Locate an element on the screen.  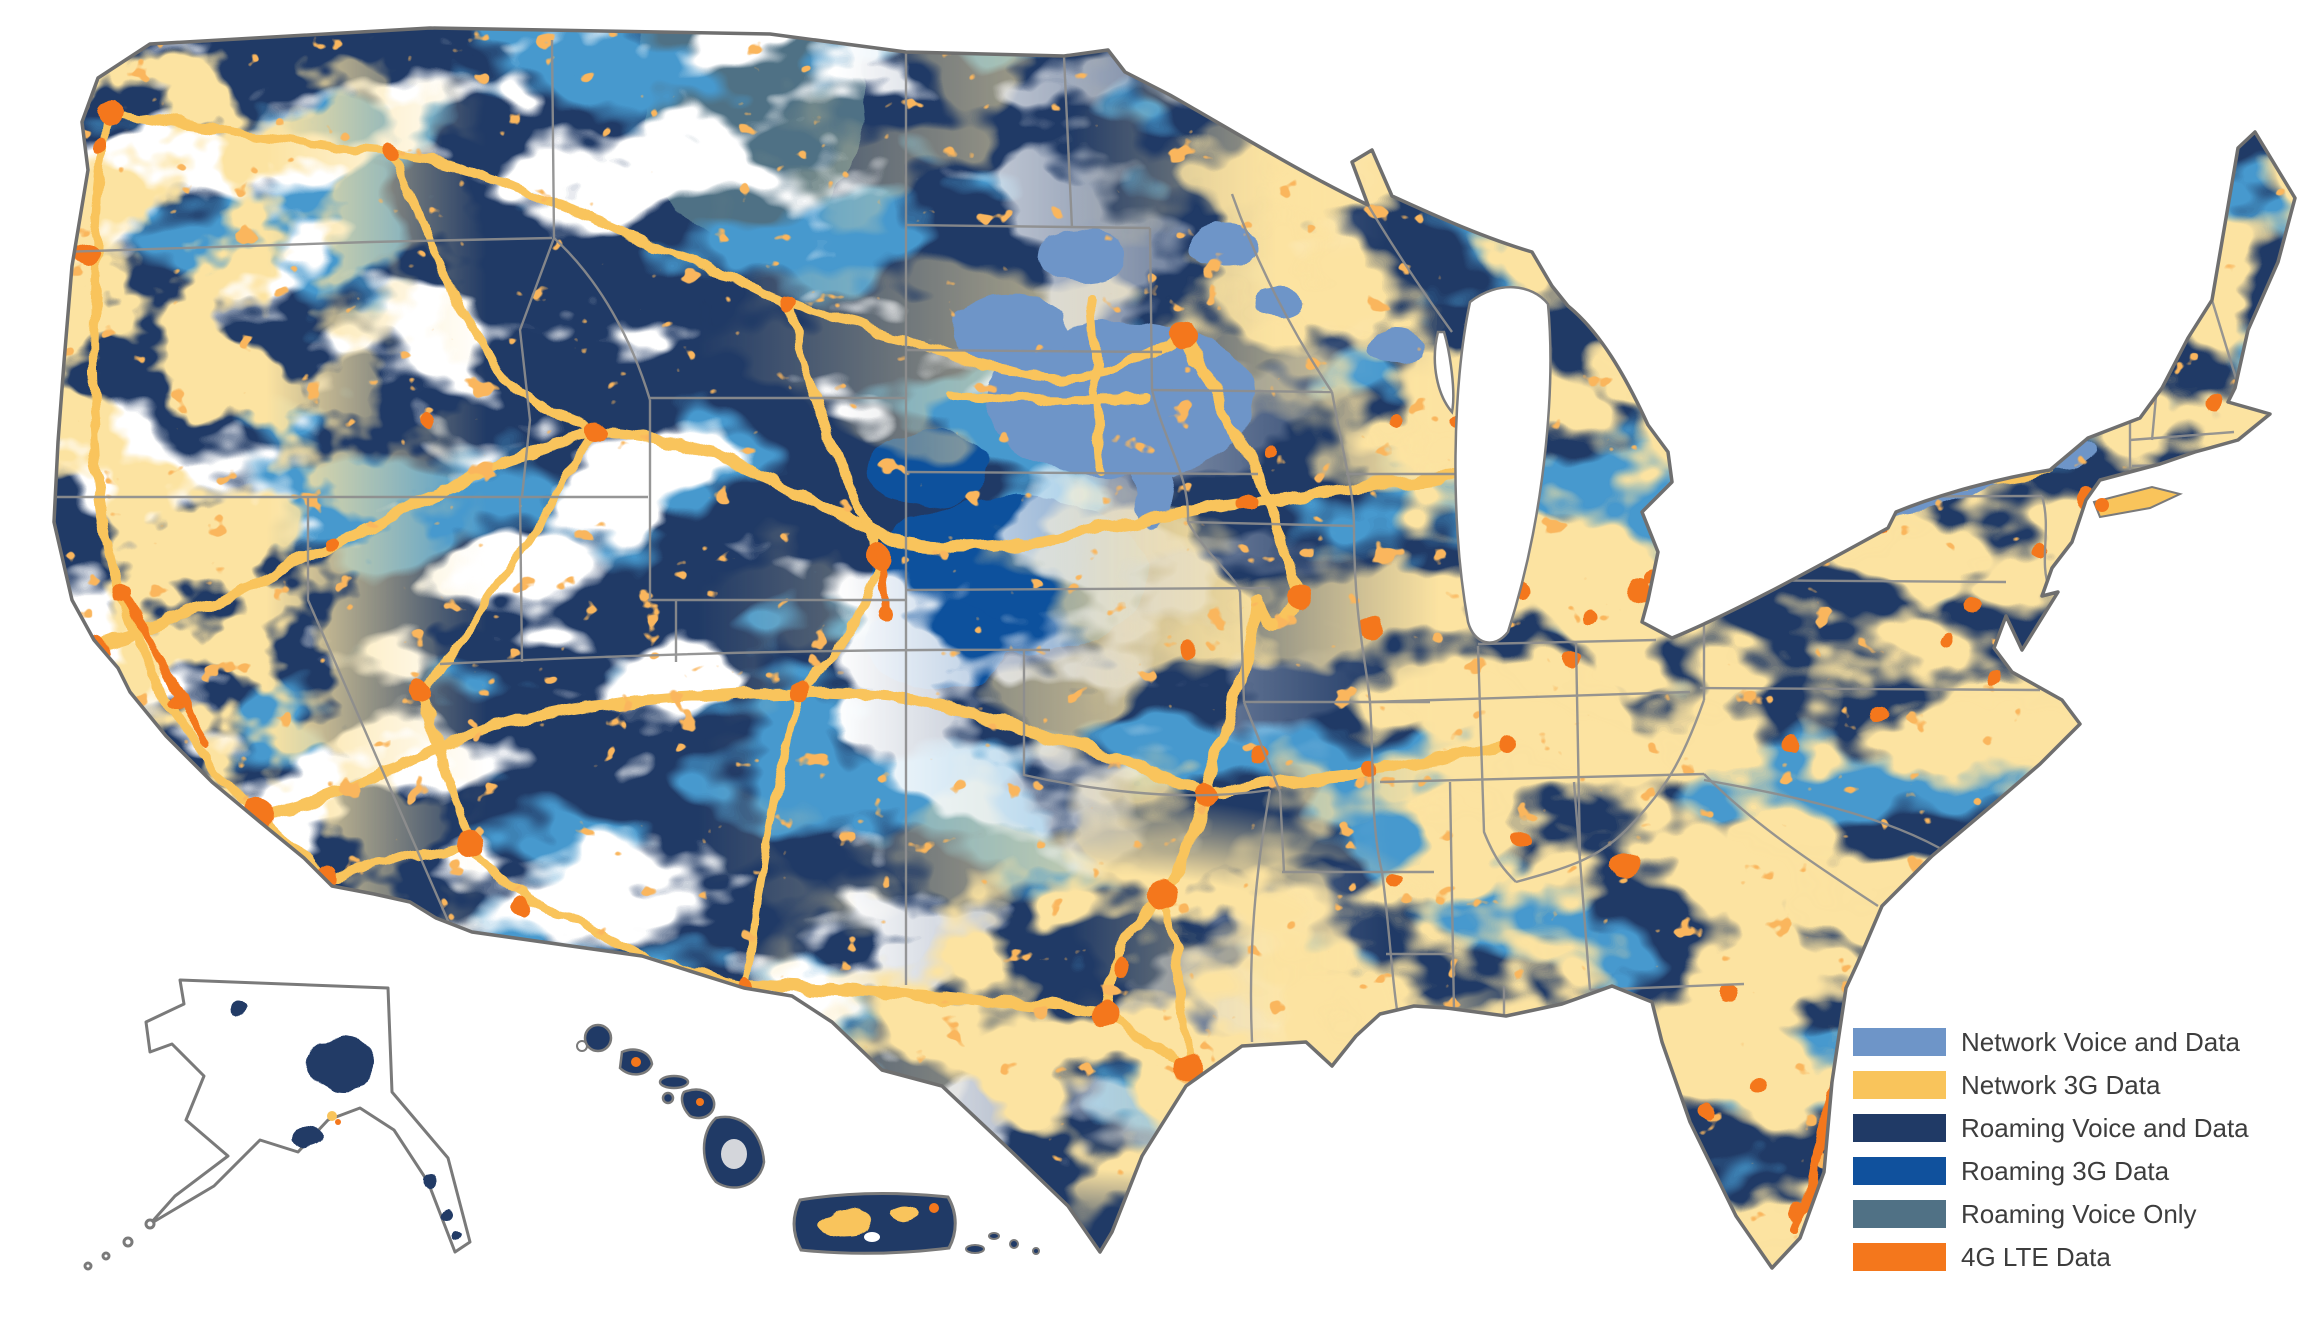
legend-label-network-3g-data: Network 3G Data is located at coordinates (2061, 1085).